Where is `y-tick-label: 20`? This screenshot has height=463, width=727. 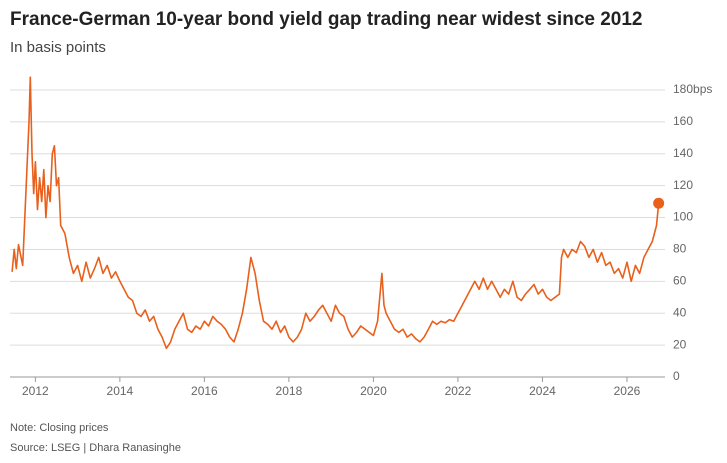
y-tick-label: 20 is located at coordinates (680, 344).